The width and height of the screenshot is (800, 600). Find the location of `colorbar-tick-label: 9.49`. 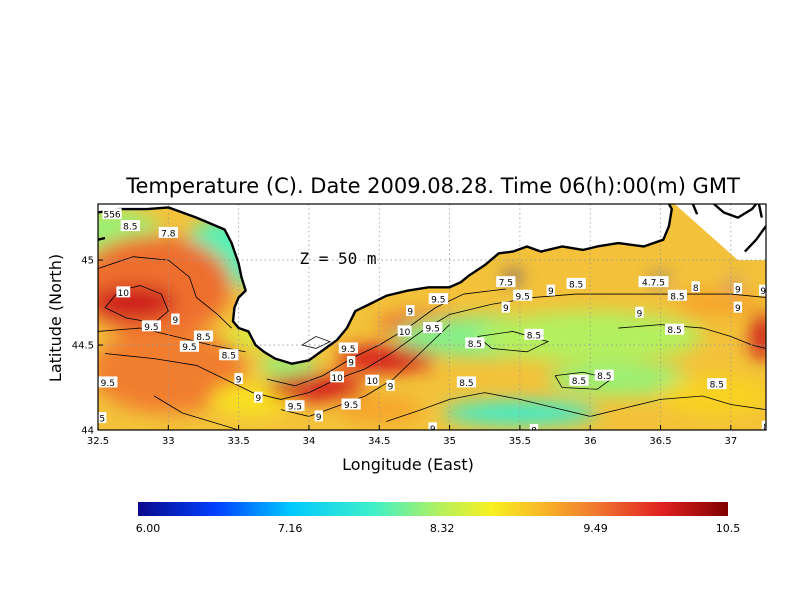

colorbar-tick-label: 9.49 is located at coordinates (595, 528).